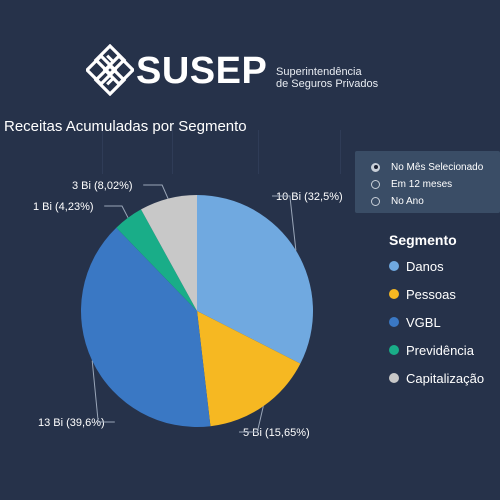  I want to click on data-label-previdencia: 1 Bi (4,23%), so click(63, 207).